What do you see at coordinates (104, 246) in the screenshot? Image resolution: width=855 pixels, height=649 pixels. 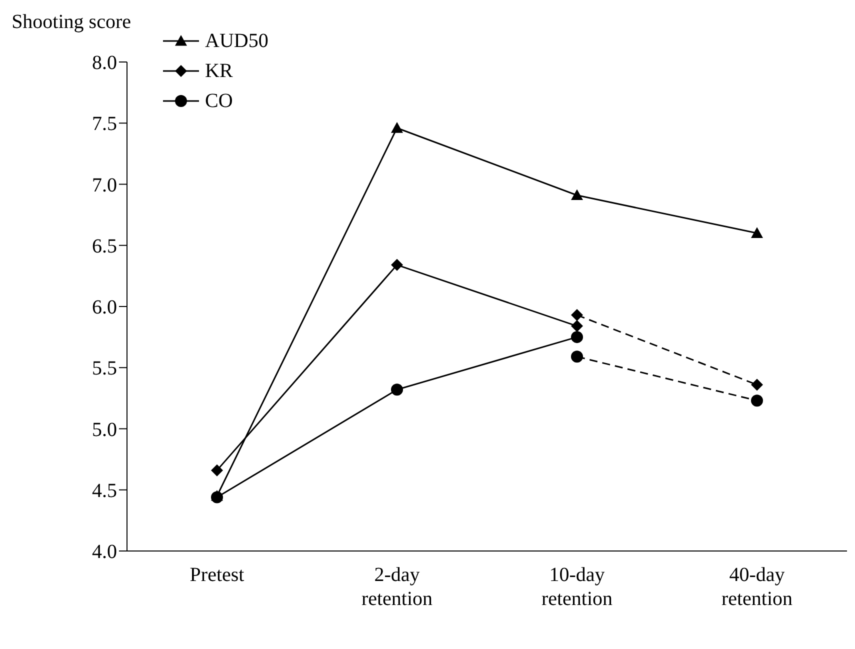 I see `y-tick-label: 6.5` at bounding box center [104, 246].